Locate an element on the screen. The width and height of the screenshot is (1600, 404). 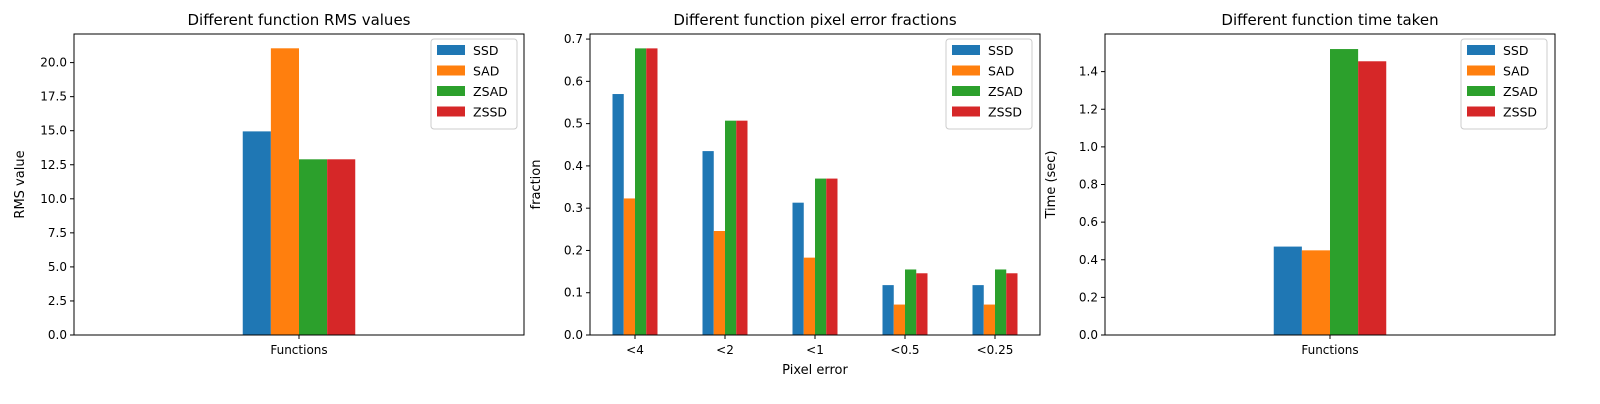
y-tick-label: 0.7 is located at coordinates (573, 39).